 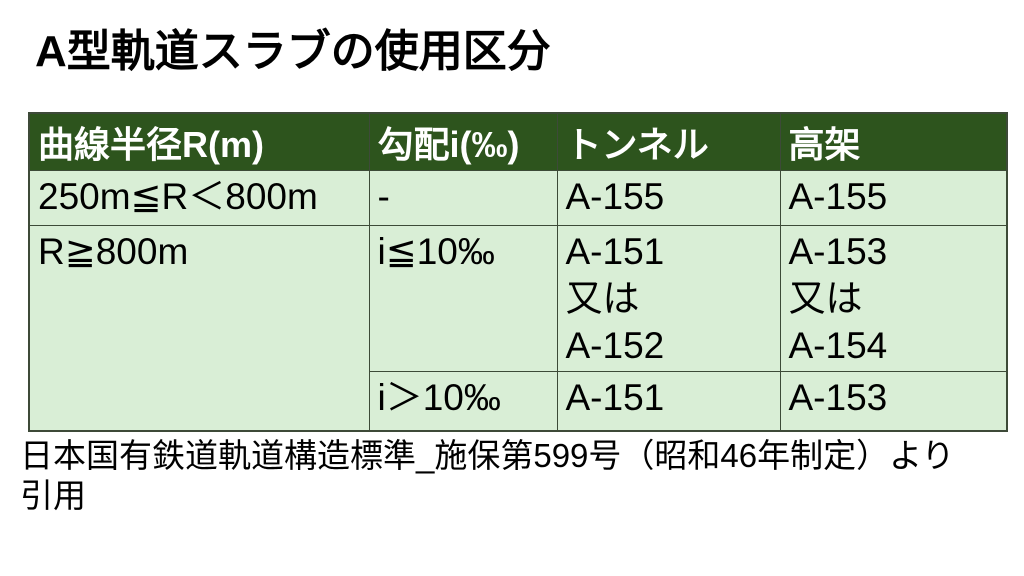 What do you see at coordinates (893, 141) in the screenshot?
I see `header-cell-viaduct: 高架` at bounding box center [893, 141].